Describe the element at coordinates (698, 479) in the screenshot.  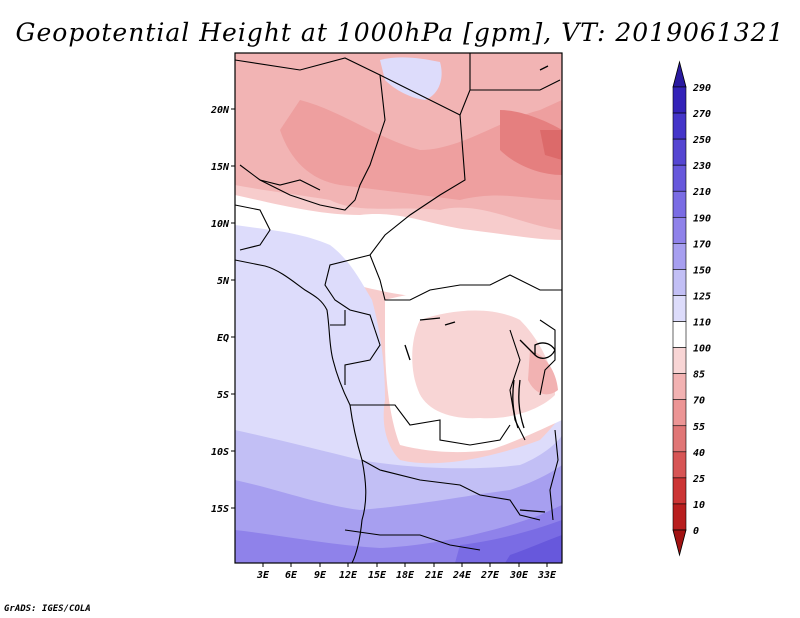
I see `colorbar-label: 25` at that location.